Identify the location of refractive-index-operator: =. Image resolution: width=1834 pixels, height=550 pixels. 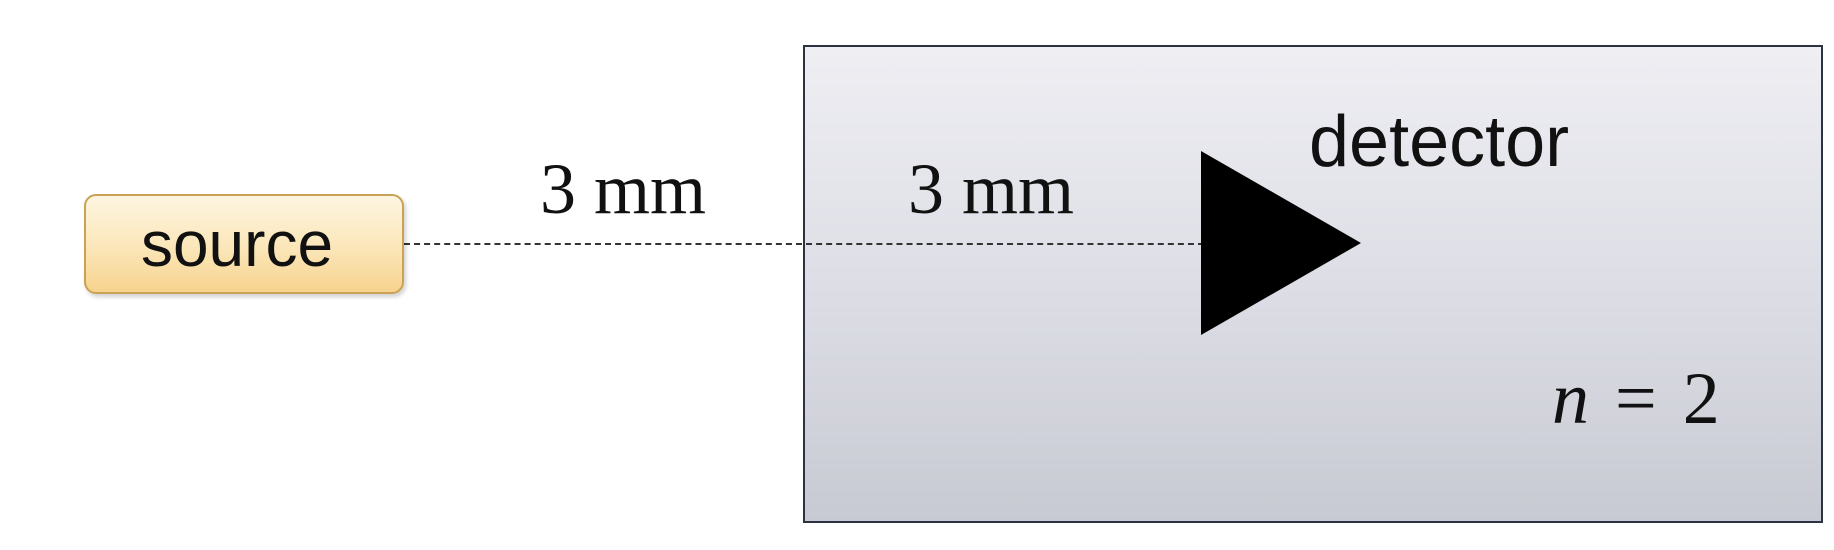
(1636, 399).